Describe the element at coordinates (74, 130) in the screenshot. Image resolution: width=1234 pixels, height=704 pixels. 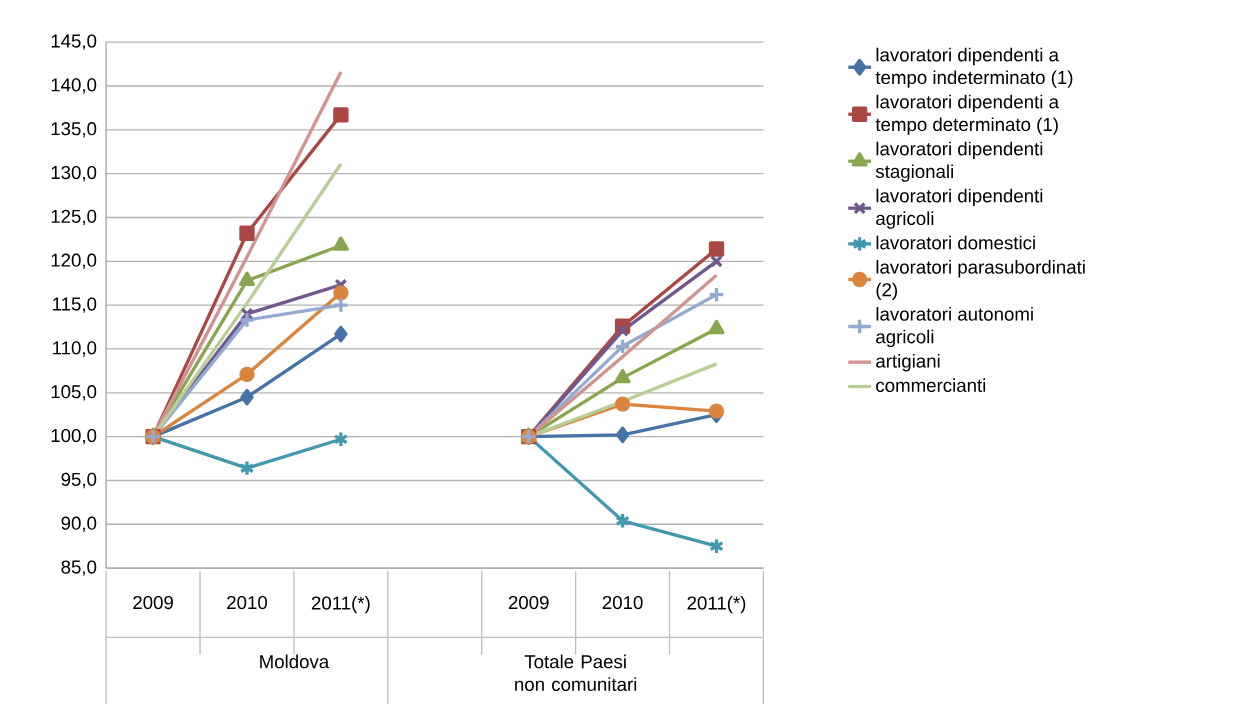
I see `y-tick-label: 135,0` at that location.